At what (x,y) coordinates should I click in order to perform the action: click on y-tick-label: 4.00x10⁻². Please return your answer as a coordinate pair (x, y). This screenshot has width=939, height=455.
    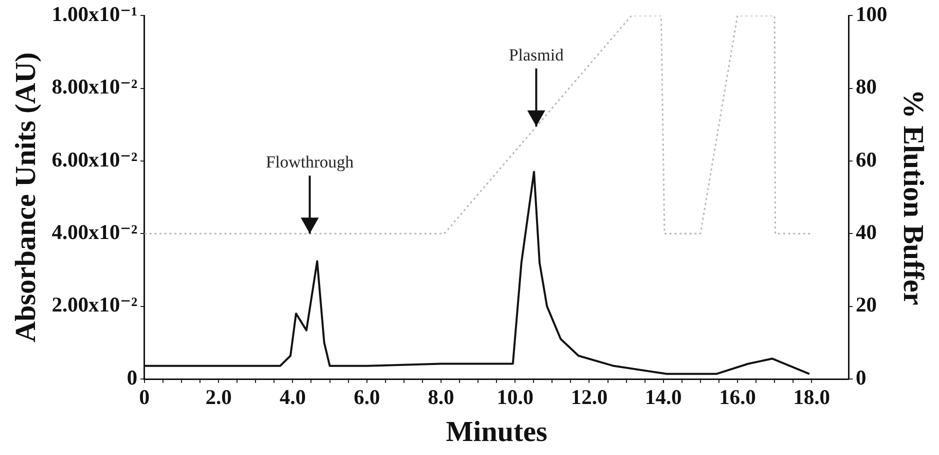
    Looking at the image, I should click on (95, 232).